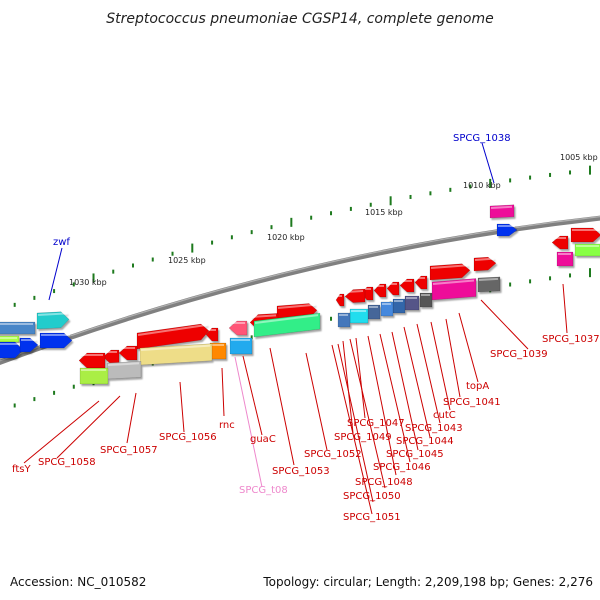  What do you see at coordinates (444, 415) in the screenshot?
I see `label-cutc: cutC` at bounding box center [444, 415].